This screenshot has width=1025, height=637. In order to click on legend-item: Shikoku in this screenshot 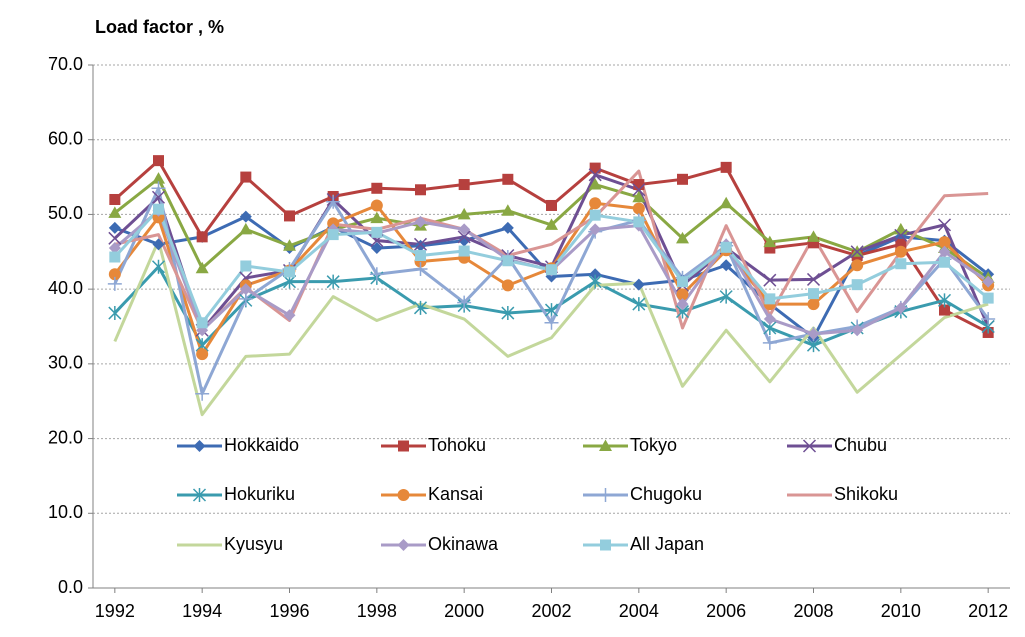, I will do `click(842, 494)`.